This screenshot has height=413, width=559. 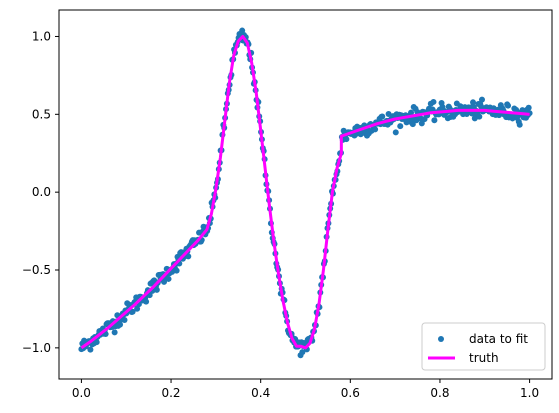 I want to click on legend: data to fit truth, so click(x=483, y=346).